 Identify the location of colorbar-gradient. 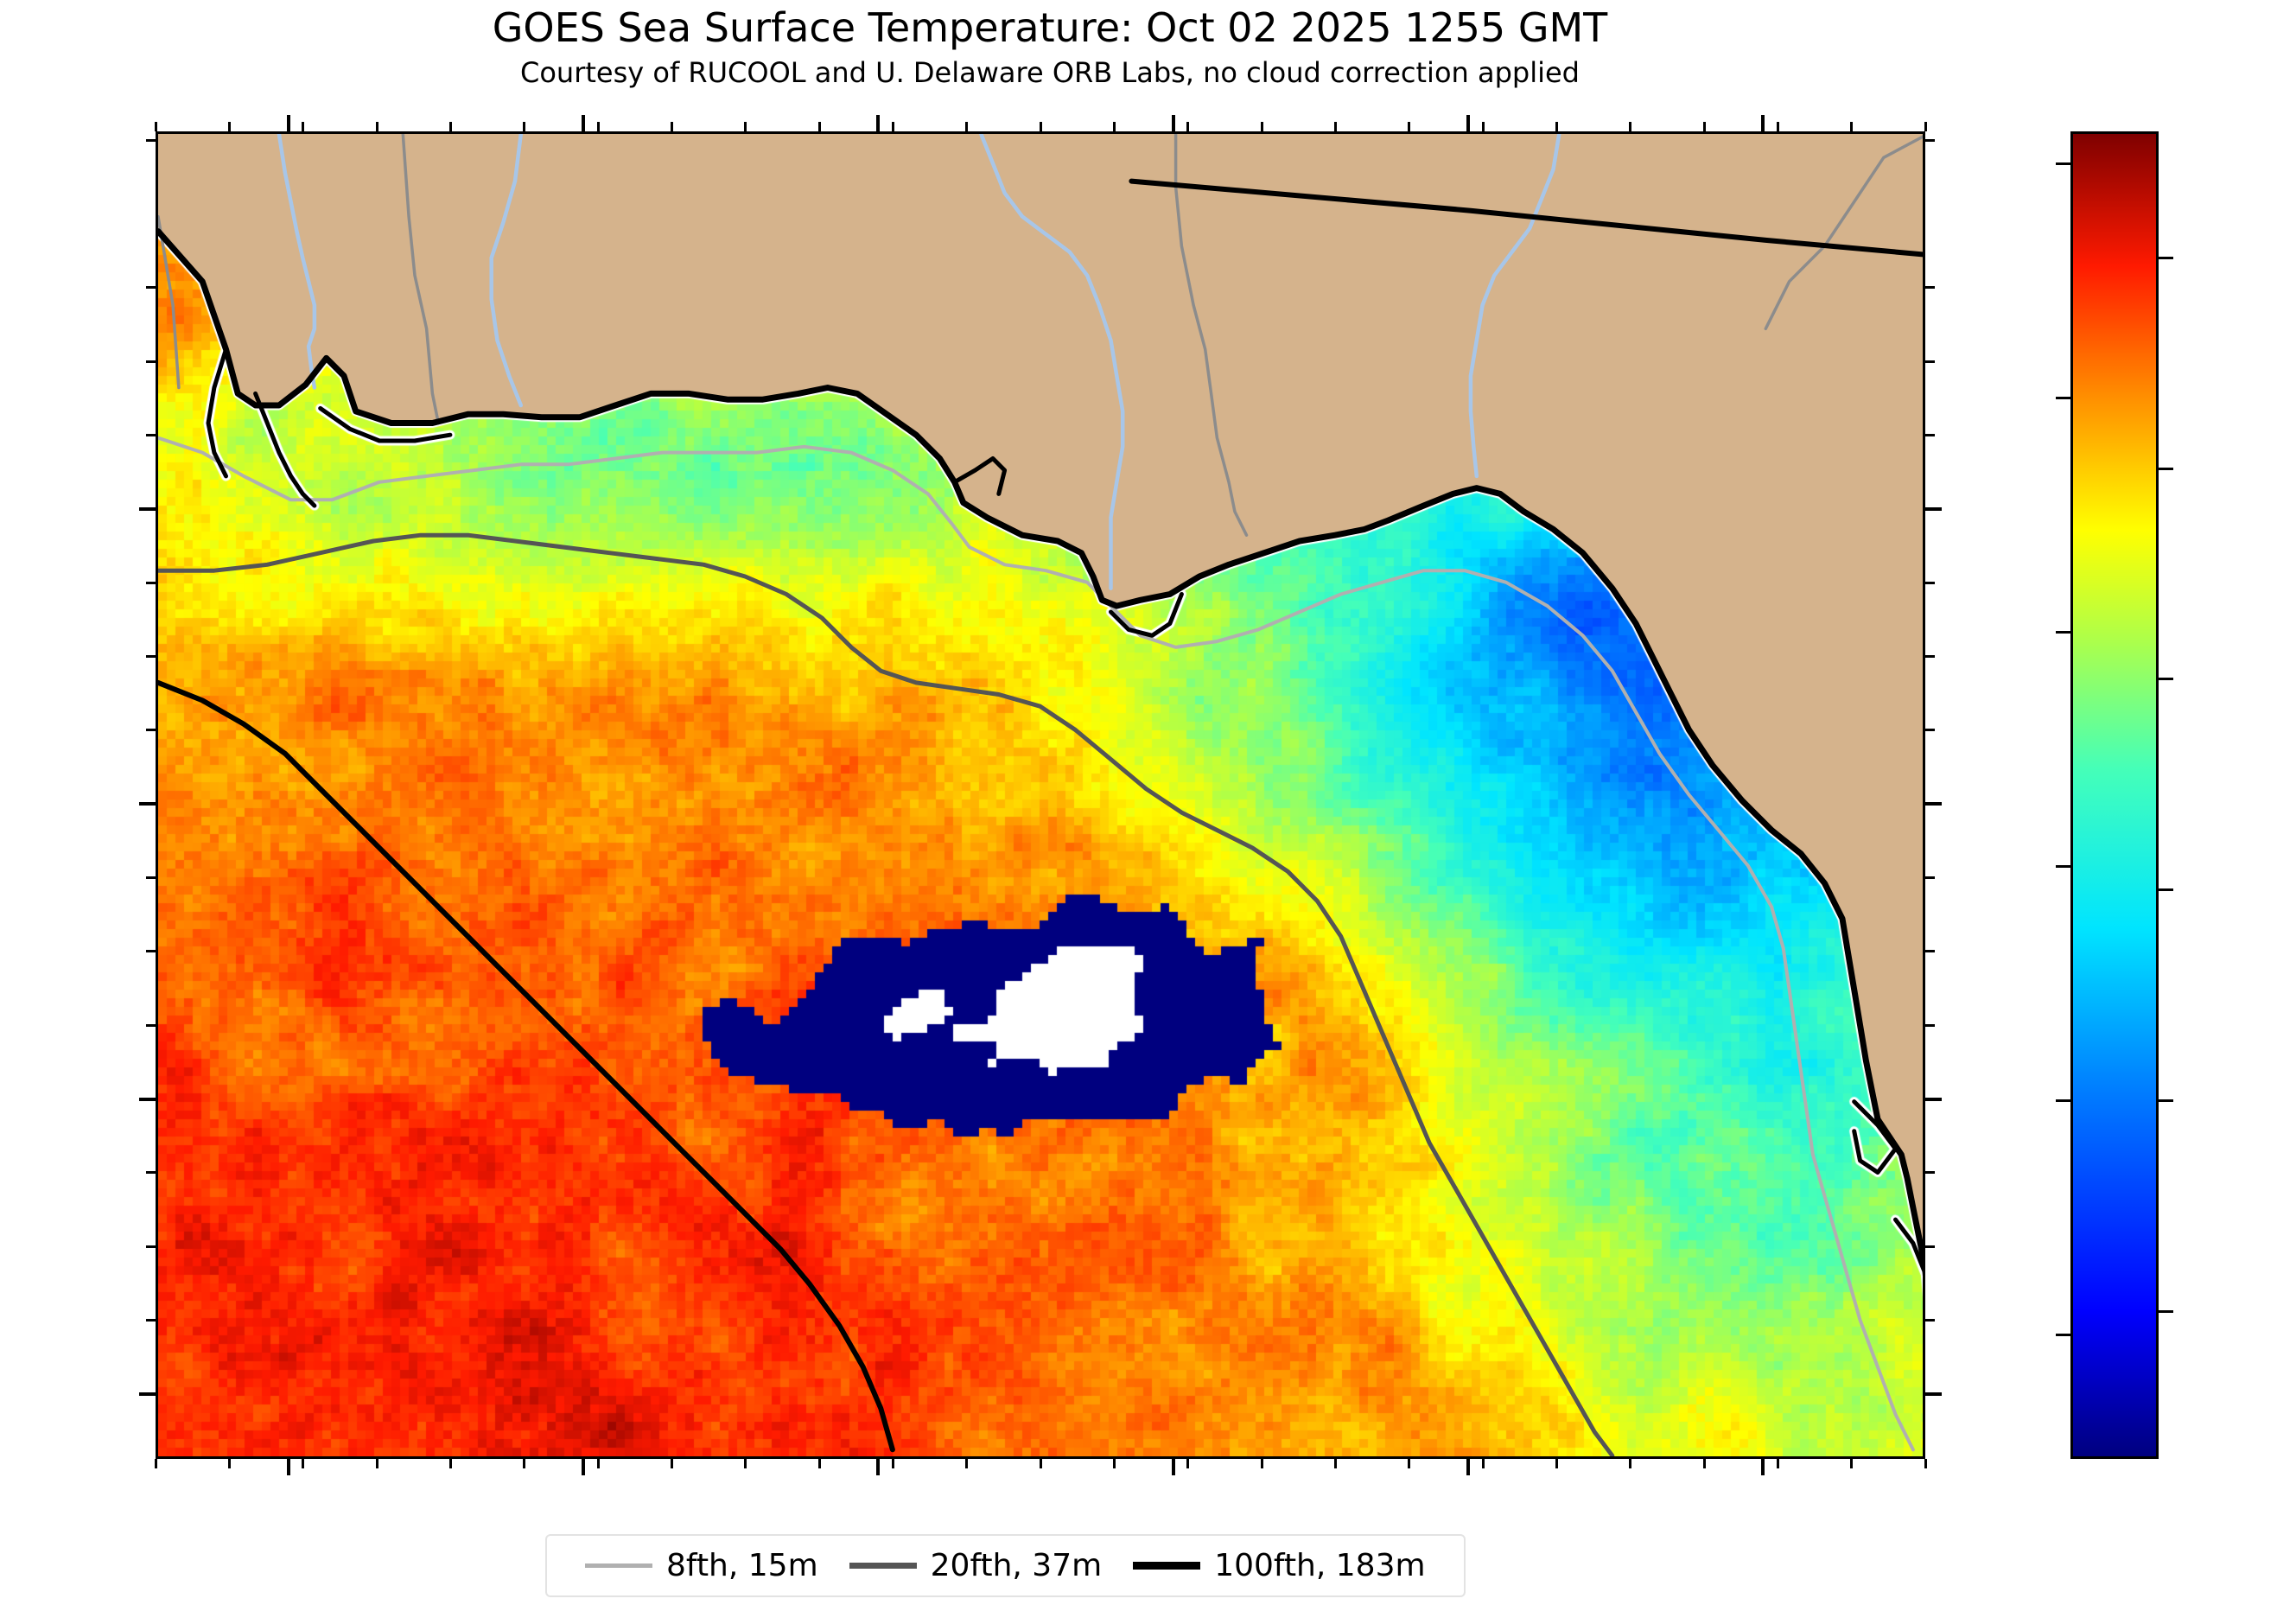
(2114, 795).